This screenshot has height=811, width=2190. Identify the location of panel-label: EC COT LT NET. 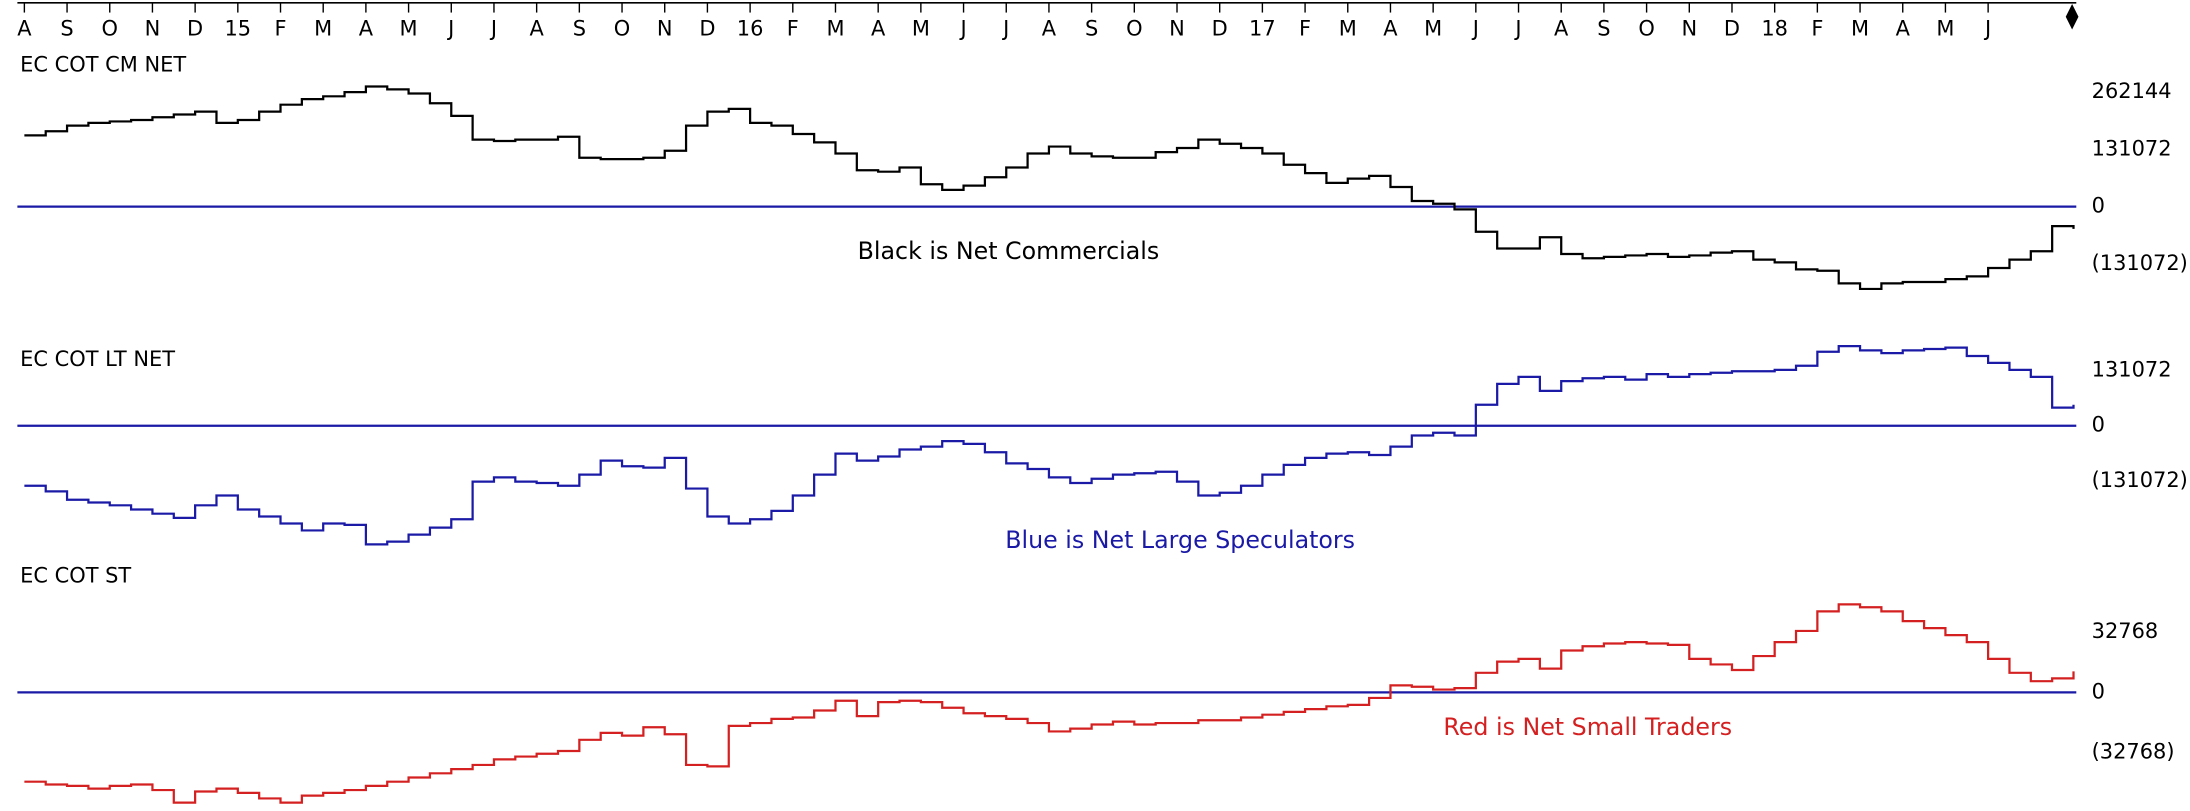
(97, 359).